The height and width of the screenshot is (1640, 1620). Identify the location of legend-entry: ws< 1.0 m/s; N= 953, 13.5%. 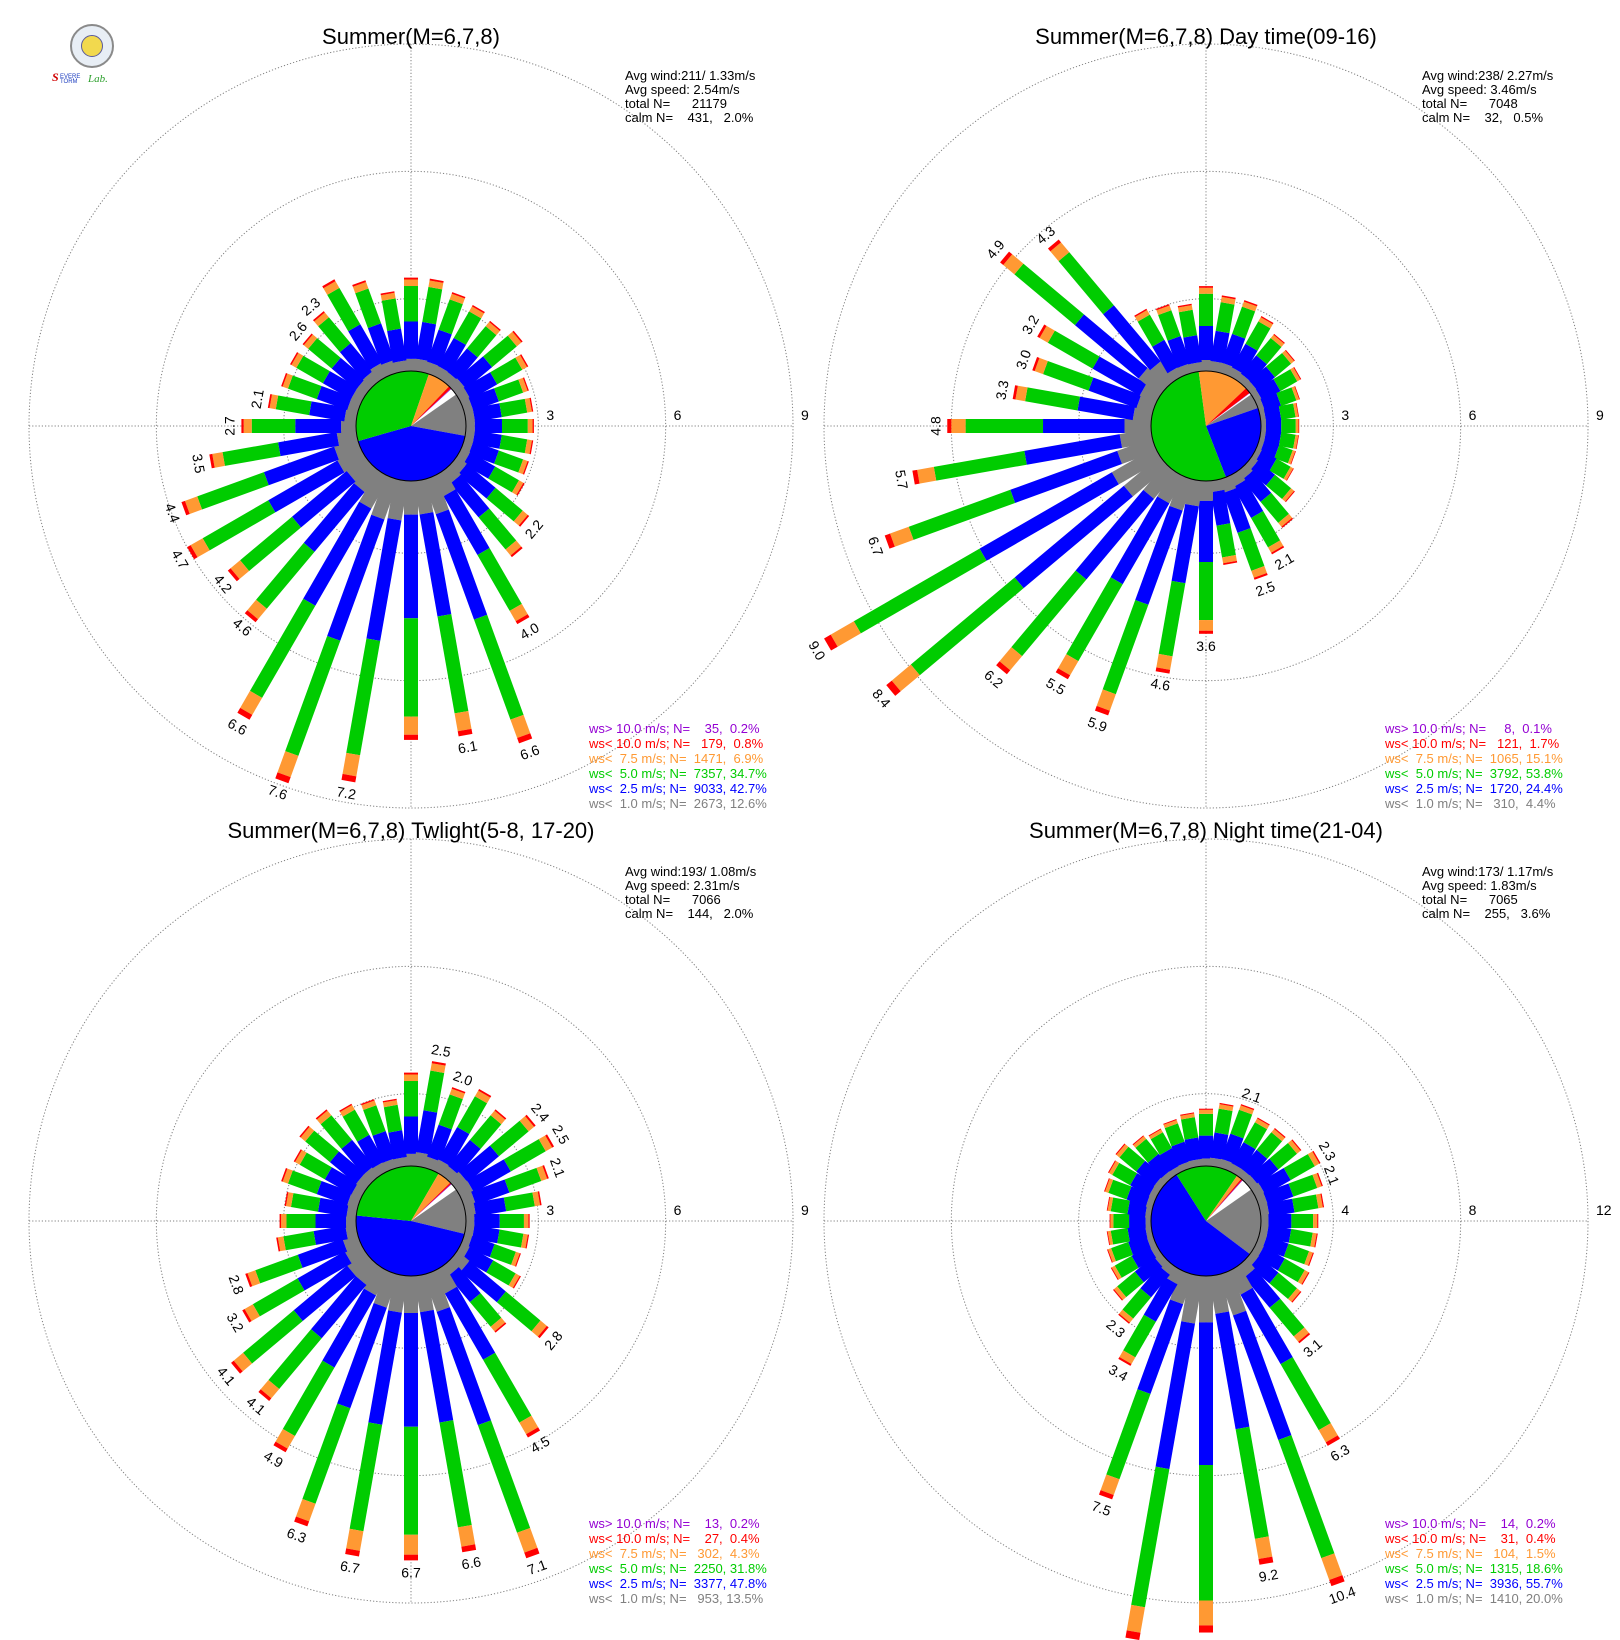
(676, 1598).